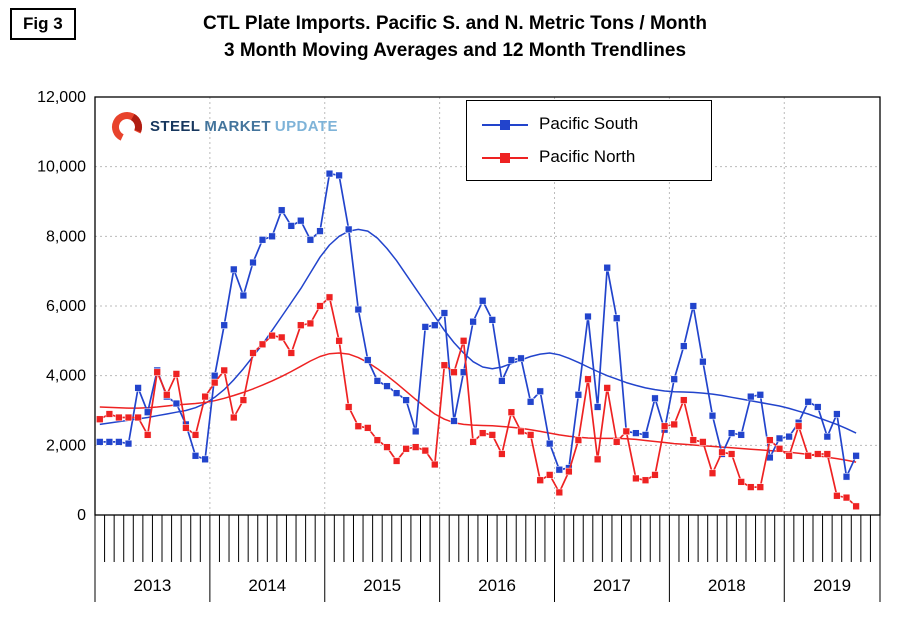 The width and height of the screenshot is (910, 622). What do you see at coordinates (66, 306) in the screenshot?
I see `y-axis-label: 6,000` at bounding box center [66, 306].